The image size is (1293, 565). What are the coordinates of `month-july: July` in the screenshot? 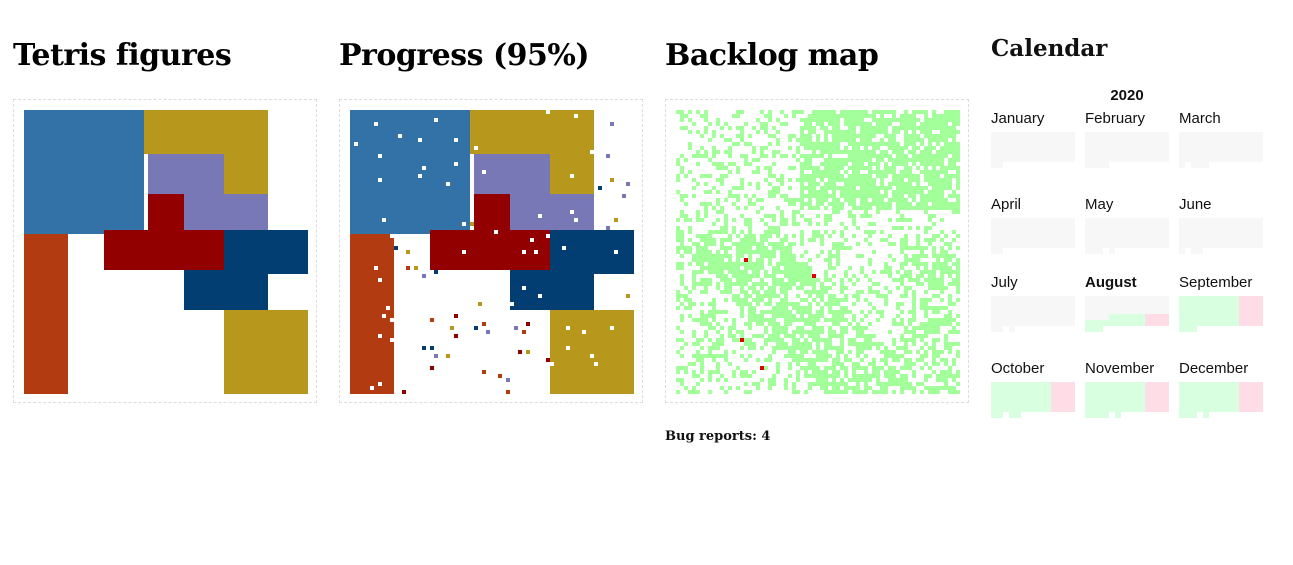 It's located at (1033, 309).